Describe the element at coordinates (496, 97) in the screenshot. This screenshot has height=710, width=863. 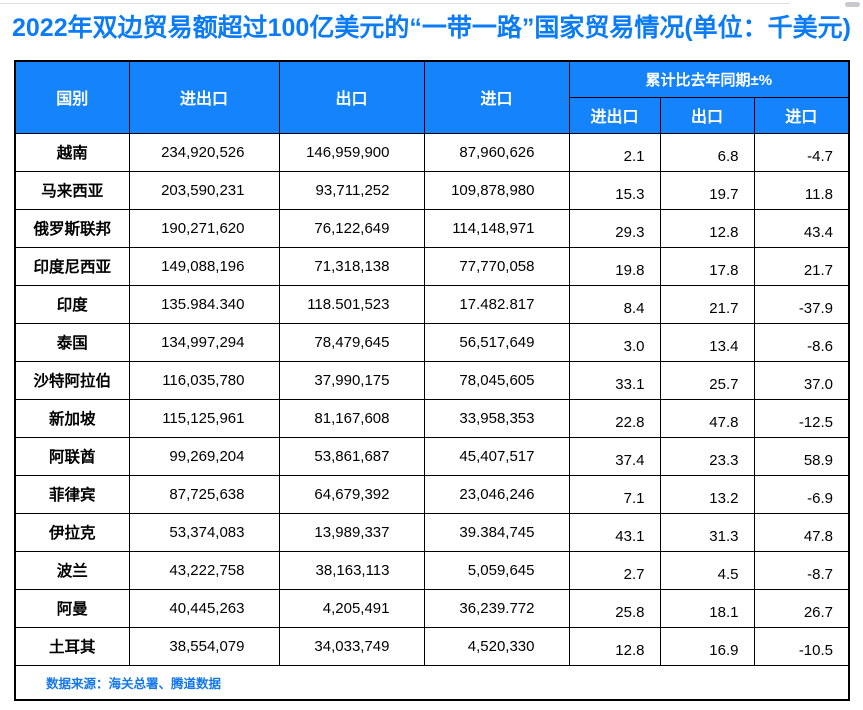
I see `header-import: 进口` at that location.